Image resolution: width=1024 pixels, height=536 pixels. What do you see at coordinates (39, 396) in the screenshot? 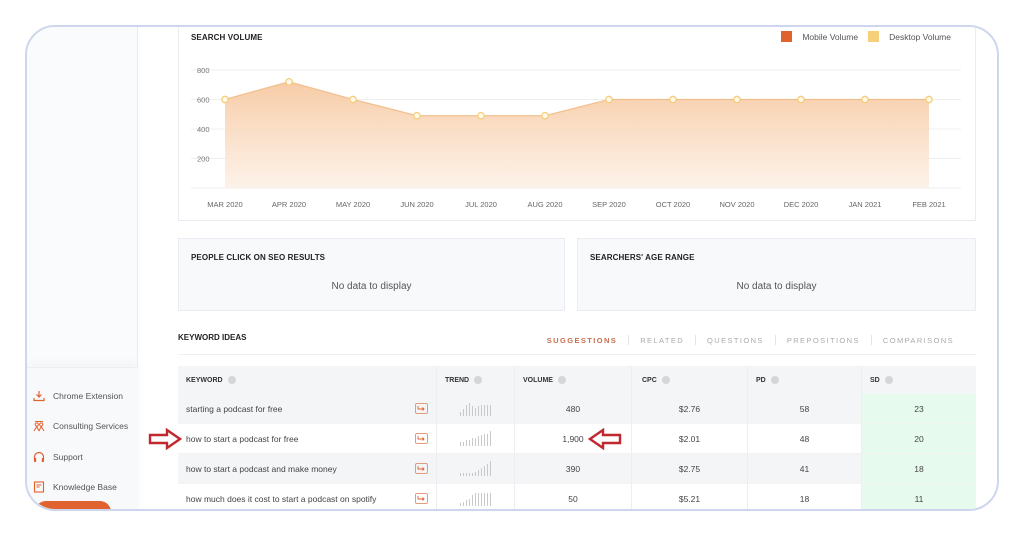
I see `download-icon` at bounding box center [39, 396].